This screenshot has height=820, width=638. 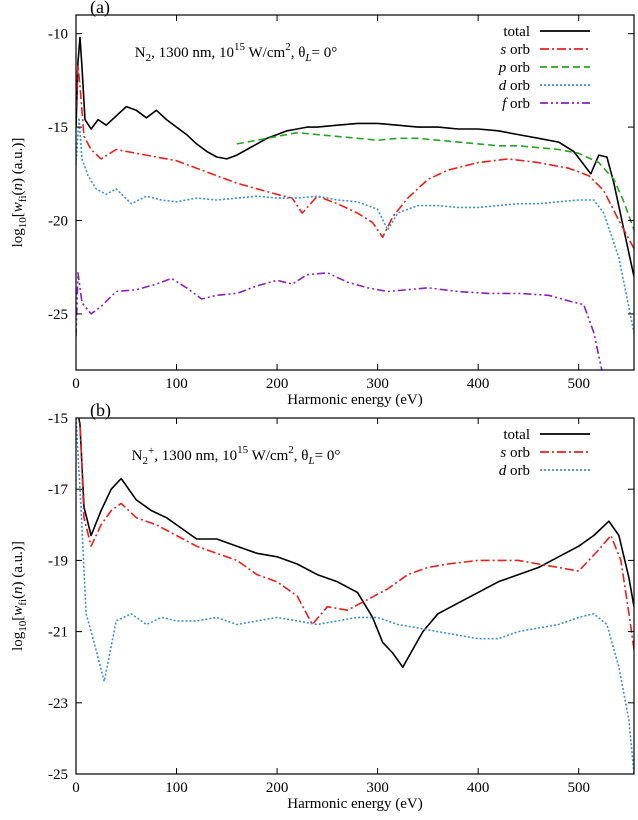 I want to click on y-tick-label: -20, so click(x=58, y=222).